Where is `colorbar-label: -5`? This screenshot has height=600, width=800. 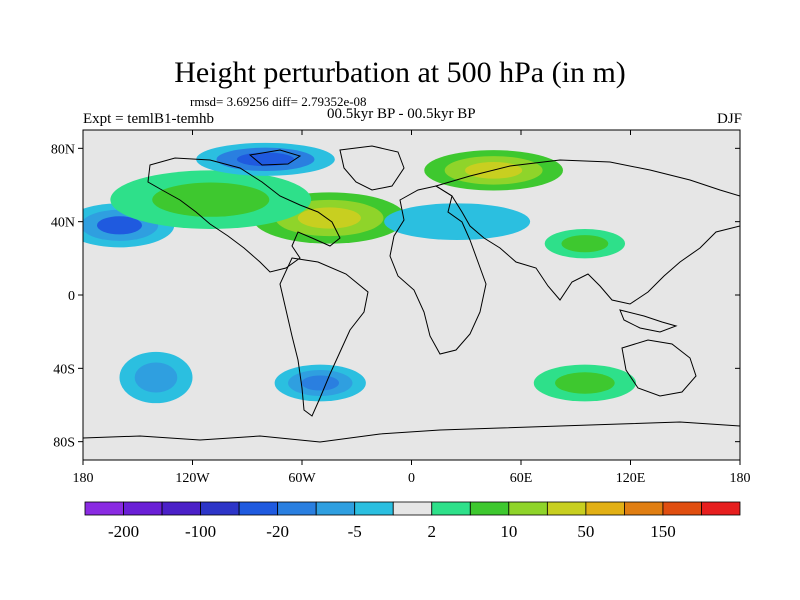
colorbar-label: -5 is located at coordinates (355, 531).